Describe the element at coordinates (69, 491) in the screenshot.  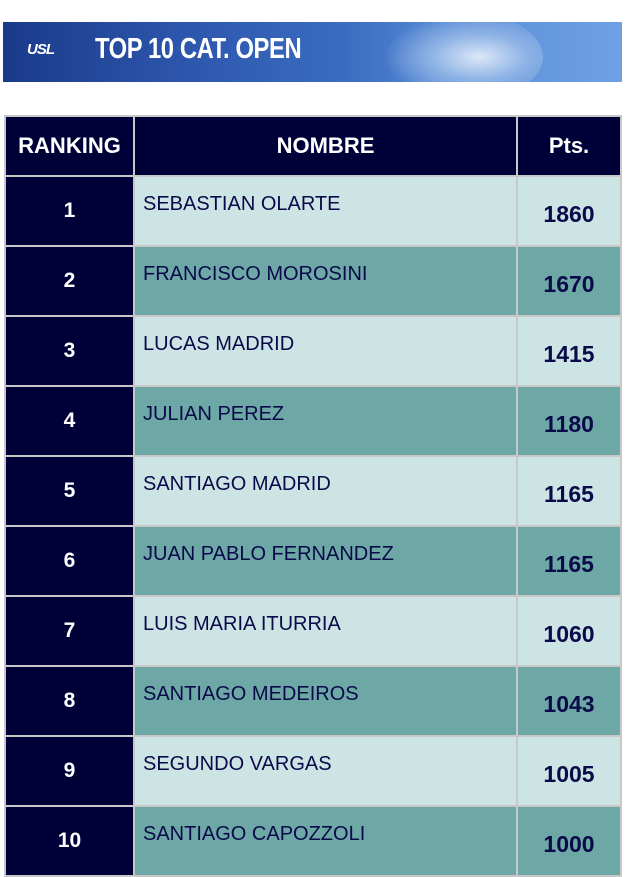
I see `rank-cell: 5` at that location.